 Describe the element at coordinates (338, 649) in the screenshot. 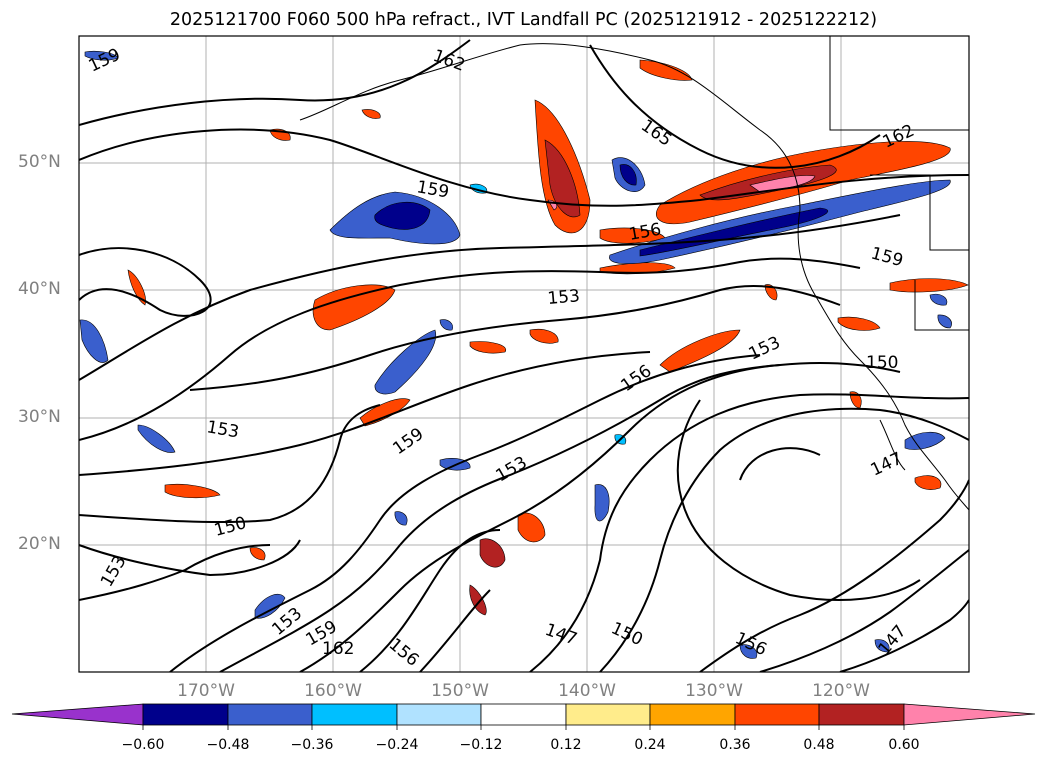

I see `contour-label: 162` at that location.